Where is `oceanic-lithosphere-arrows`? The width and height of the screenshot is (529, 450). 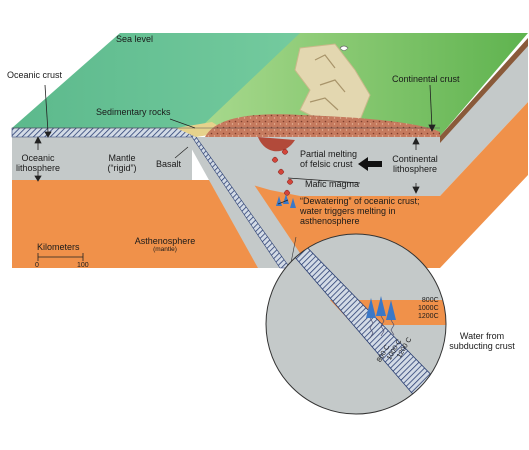 oceanic-lithosphere-arrows is located at coordinates (38, 159).